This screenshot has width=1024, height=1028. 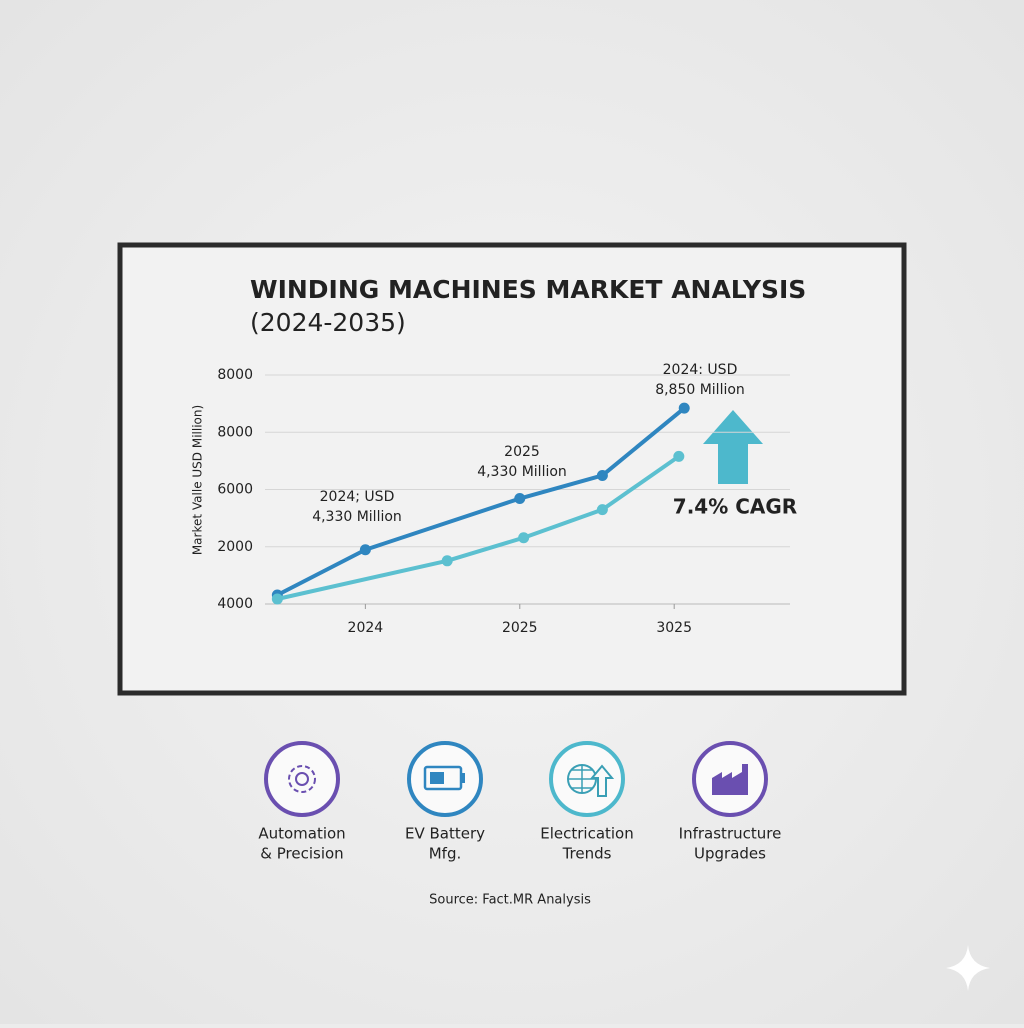 What do you see at coordinates (674, 628) in the screenshot?
I see `x-tick-label: 3025` at bounding box center [674, 628].